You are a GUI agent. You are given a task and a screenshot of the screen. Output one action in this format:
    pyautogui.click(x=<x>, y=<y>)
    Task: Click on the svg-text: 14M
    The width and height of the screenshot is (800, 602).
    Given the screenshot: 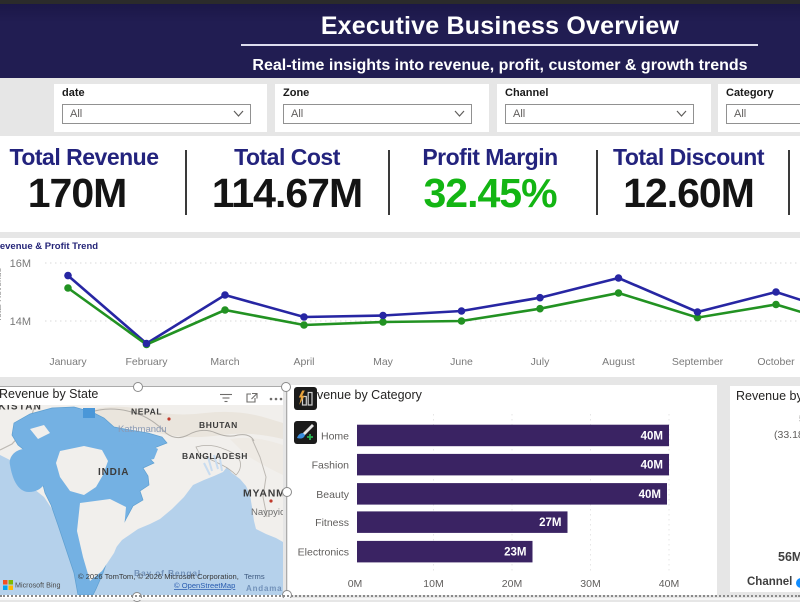 What is the action you would take?
    pyautogui.click(x=20, y=322)
    